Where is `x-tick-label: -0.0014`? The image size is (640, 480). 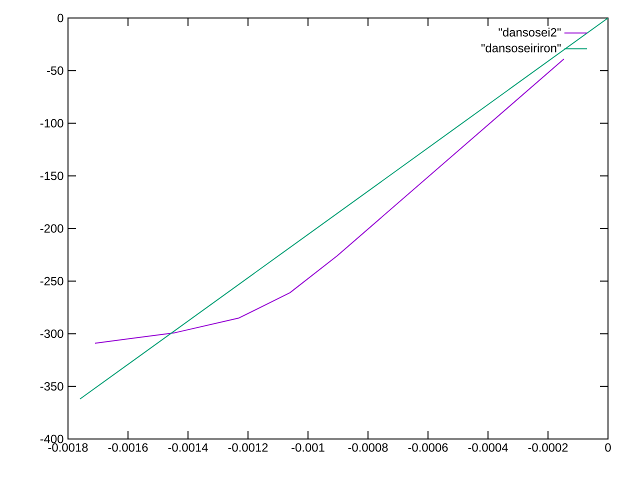
x-tick-label: -0.0014 is located at coordinates (188, 447).